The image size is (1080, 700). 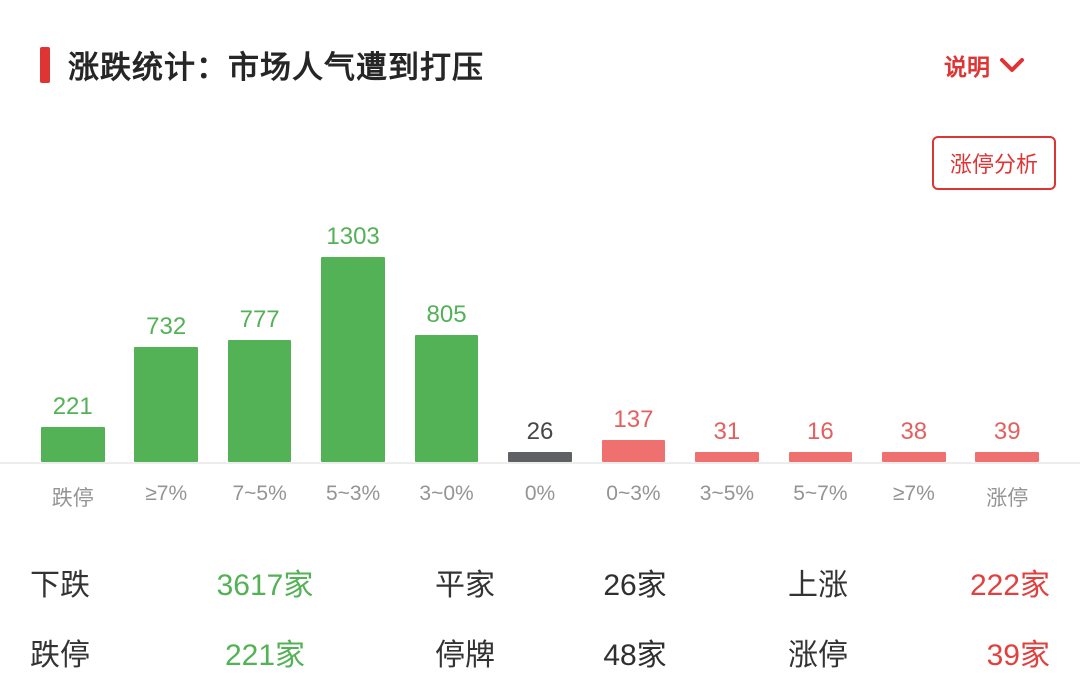 I want to click on summary-label: 平家, so click(x=465, y=585).